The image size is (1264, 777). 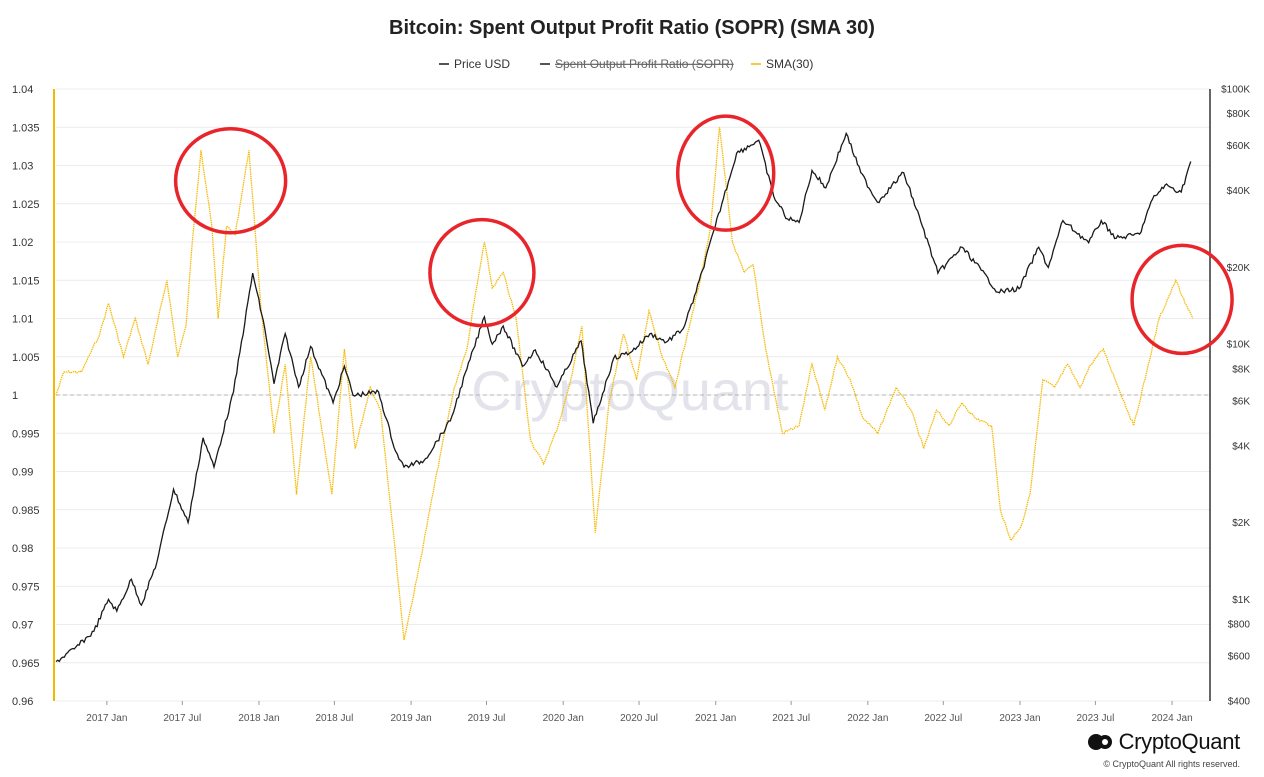 What do you see at coordinates (1099, 742) in the screenshot?
I see `cryptoquant-logo-icon` at bounding box center [1099, 742].